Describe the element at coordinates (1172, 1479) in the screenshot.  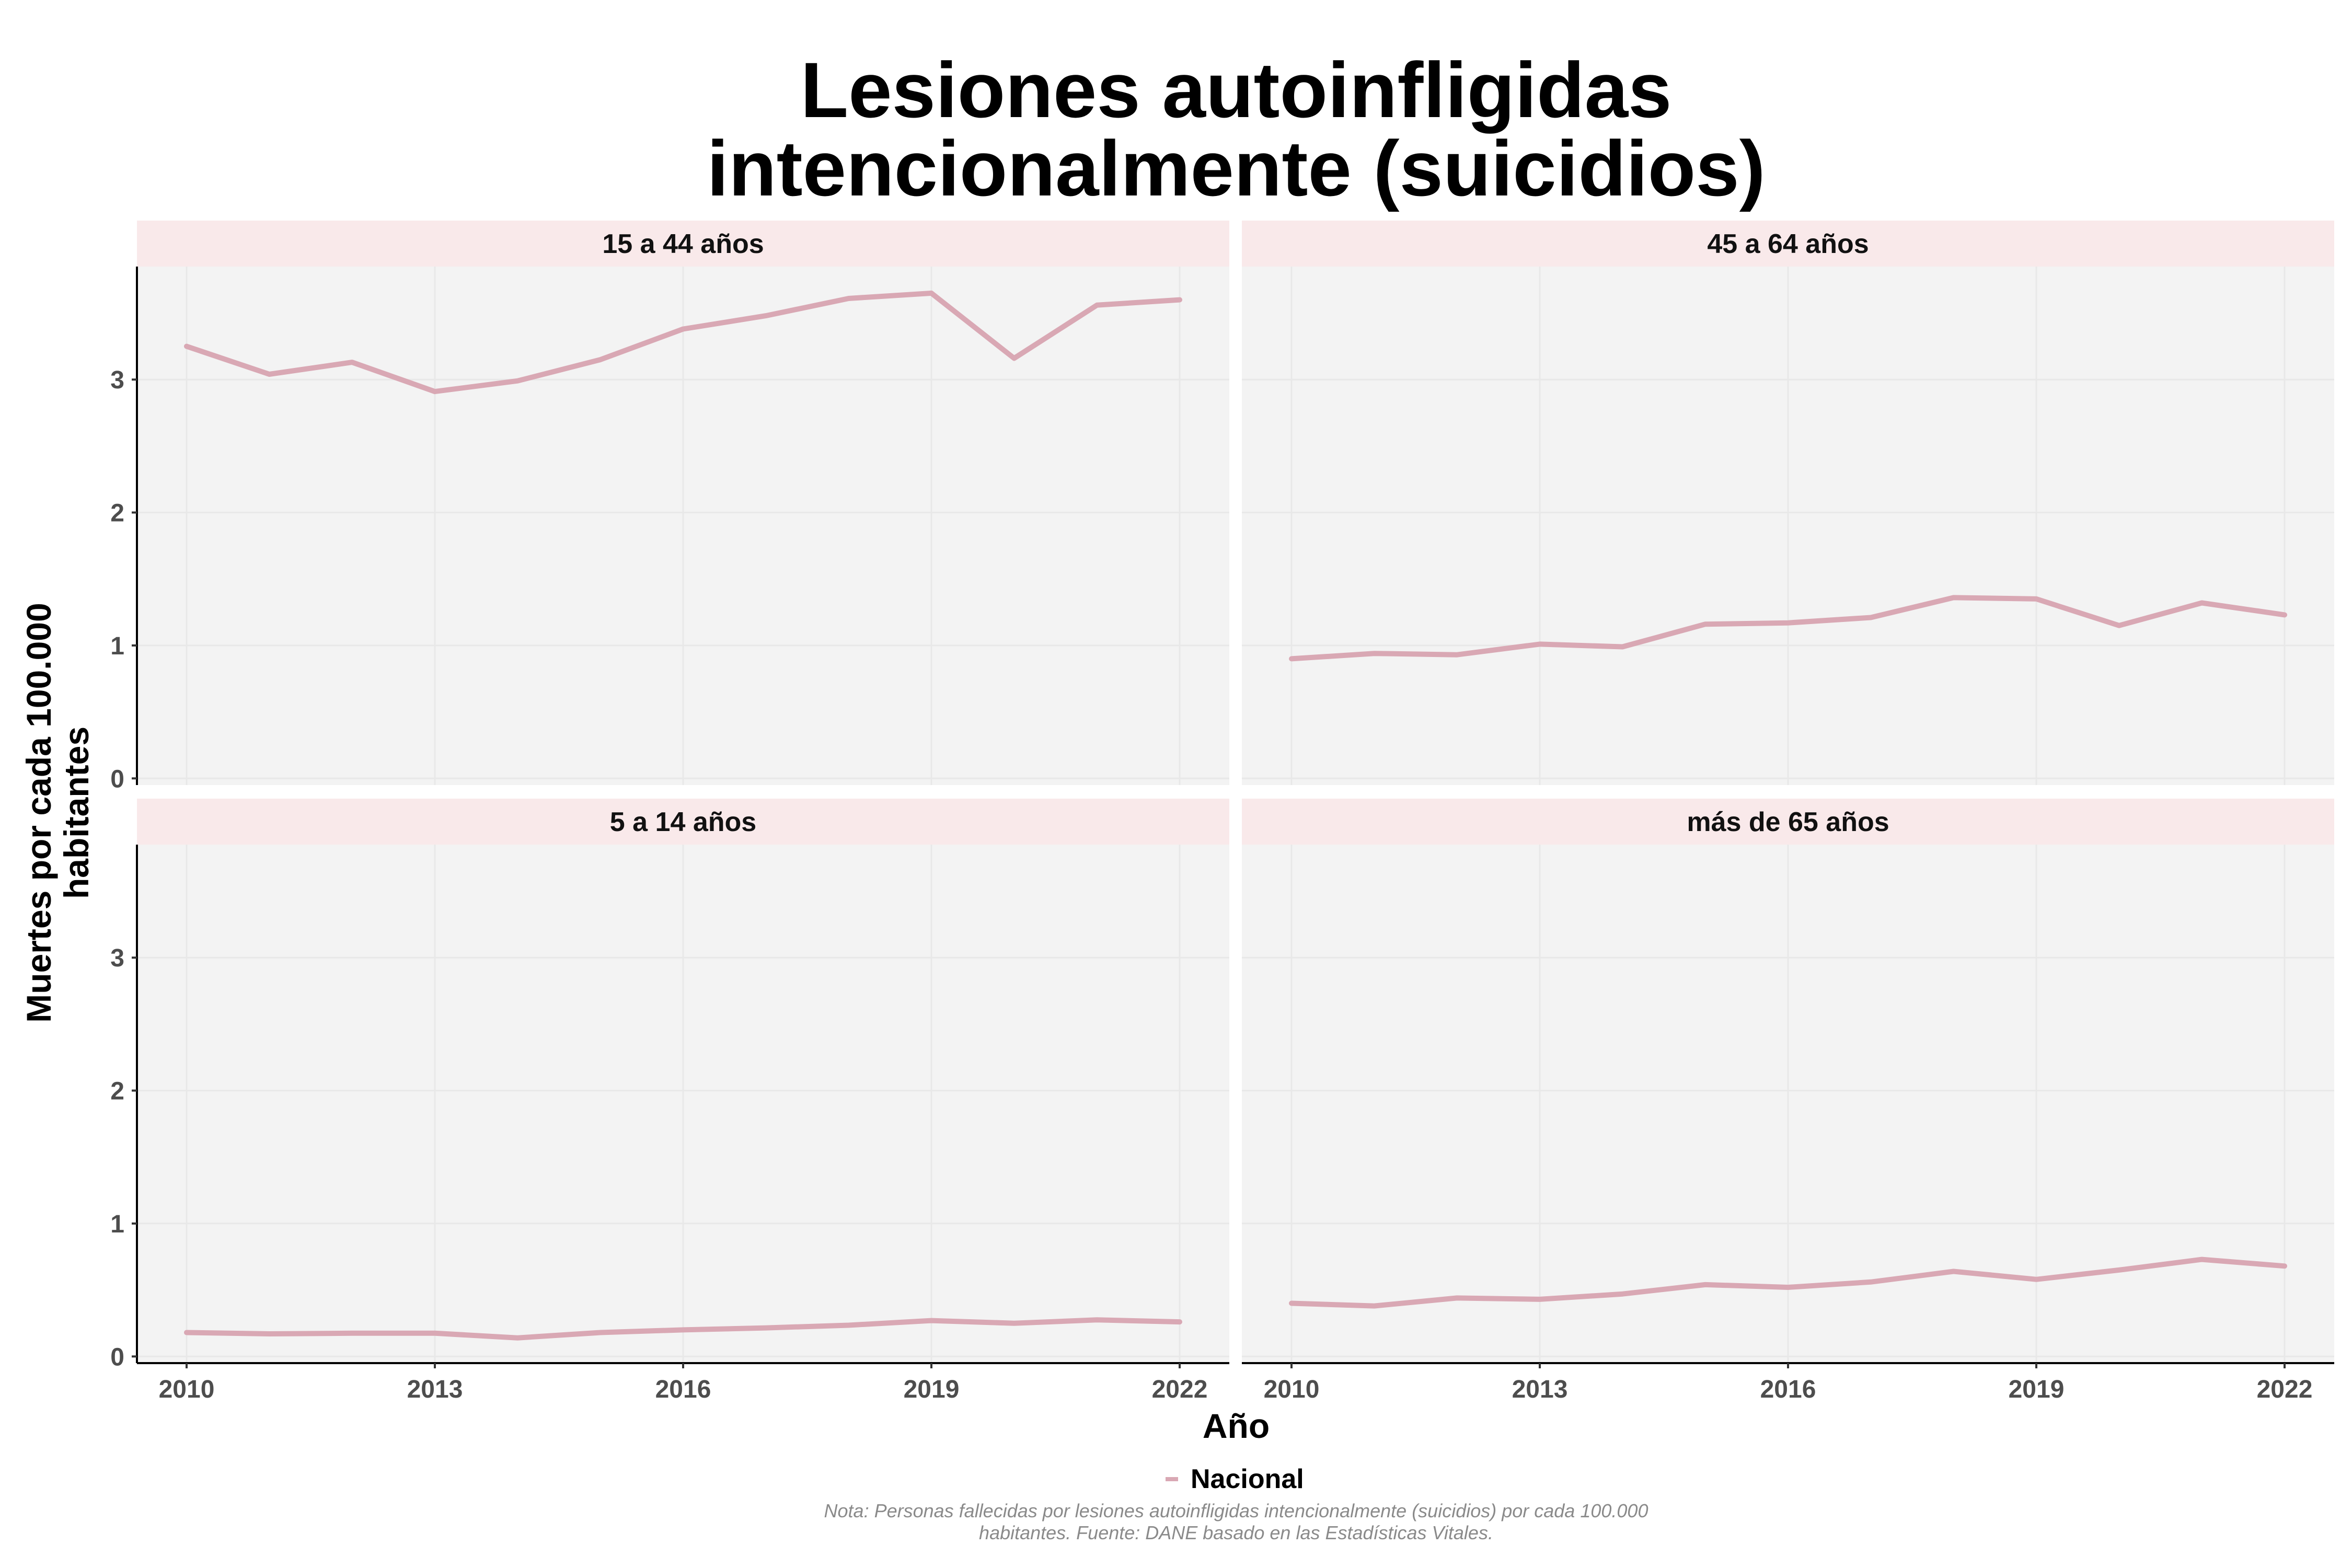
I see `legend-key-nacional` at that location.